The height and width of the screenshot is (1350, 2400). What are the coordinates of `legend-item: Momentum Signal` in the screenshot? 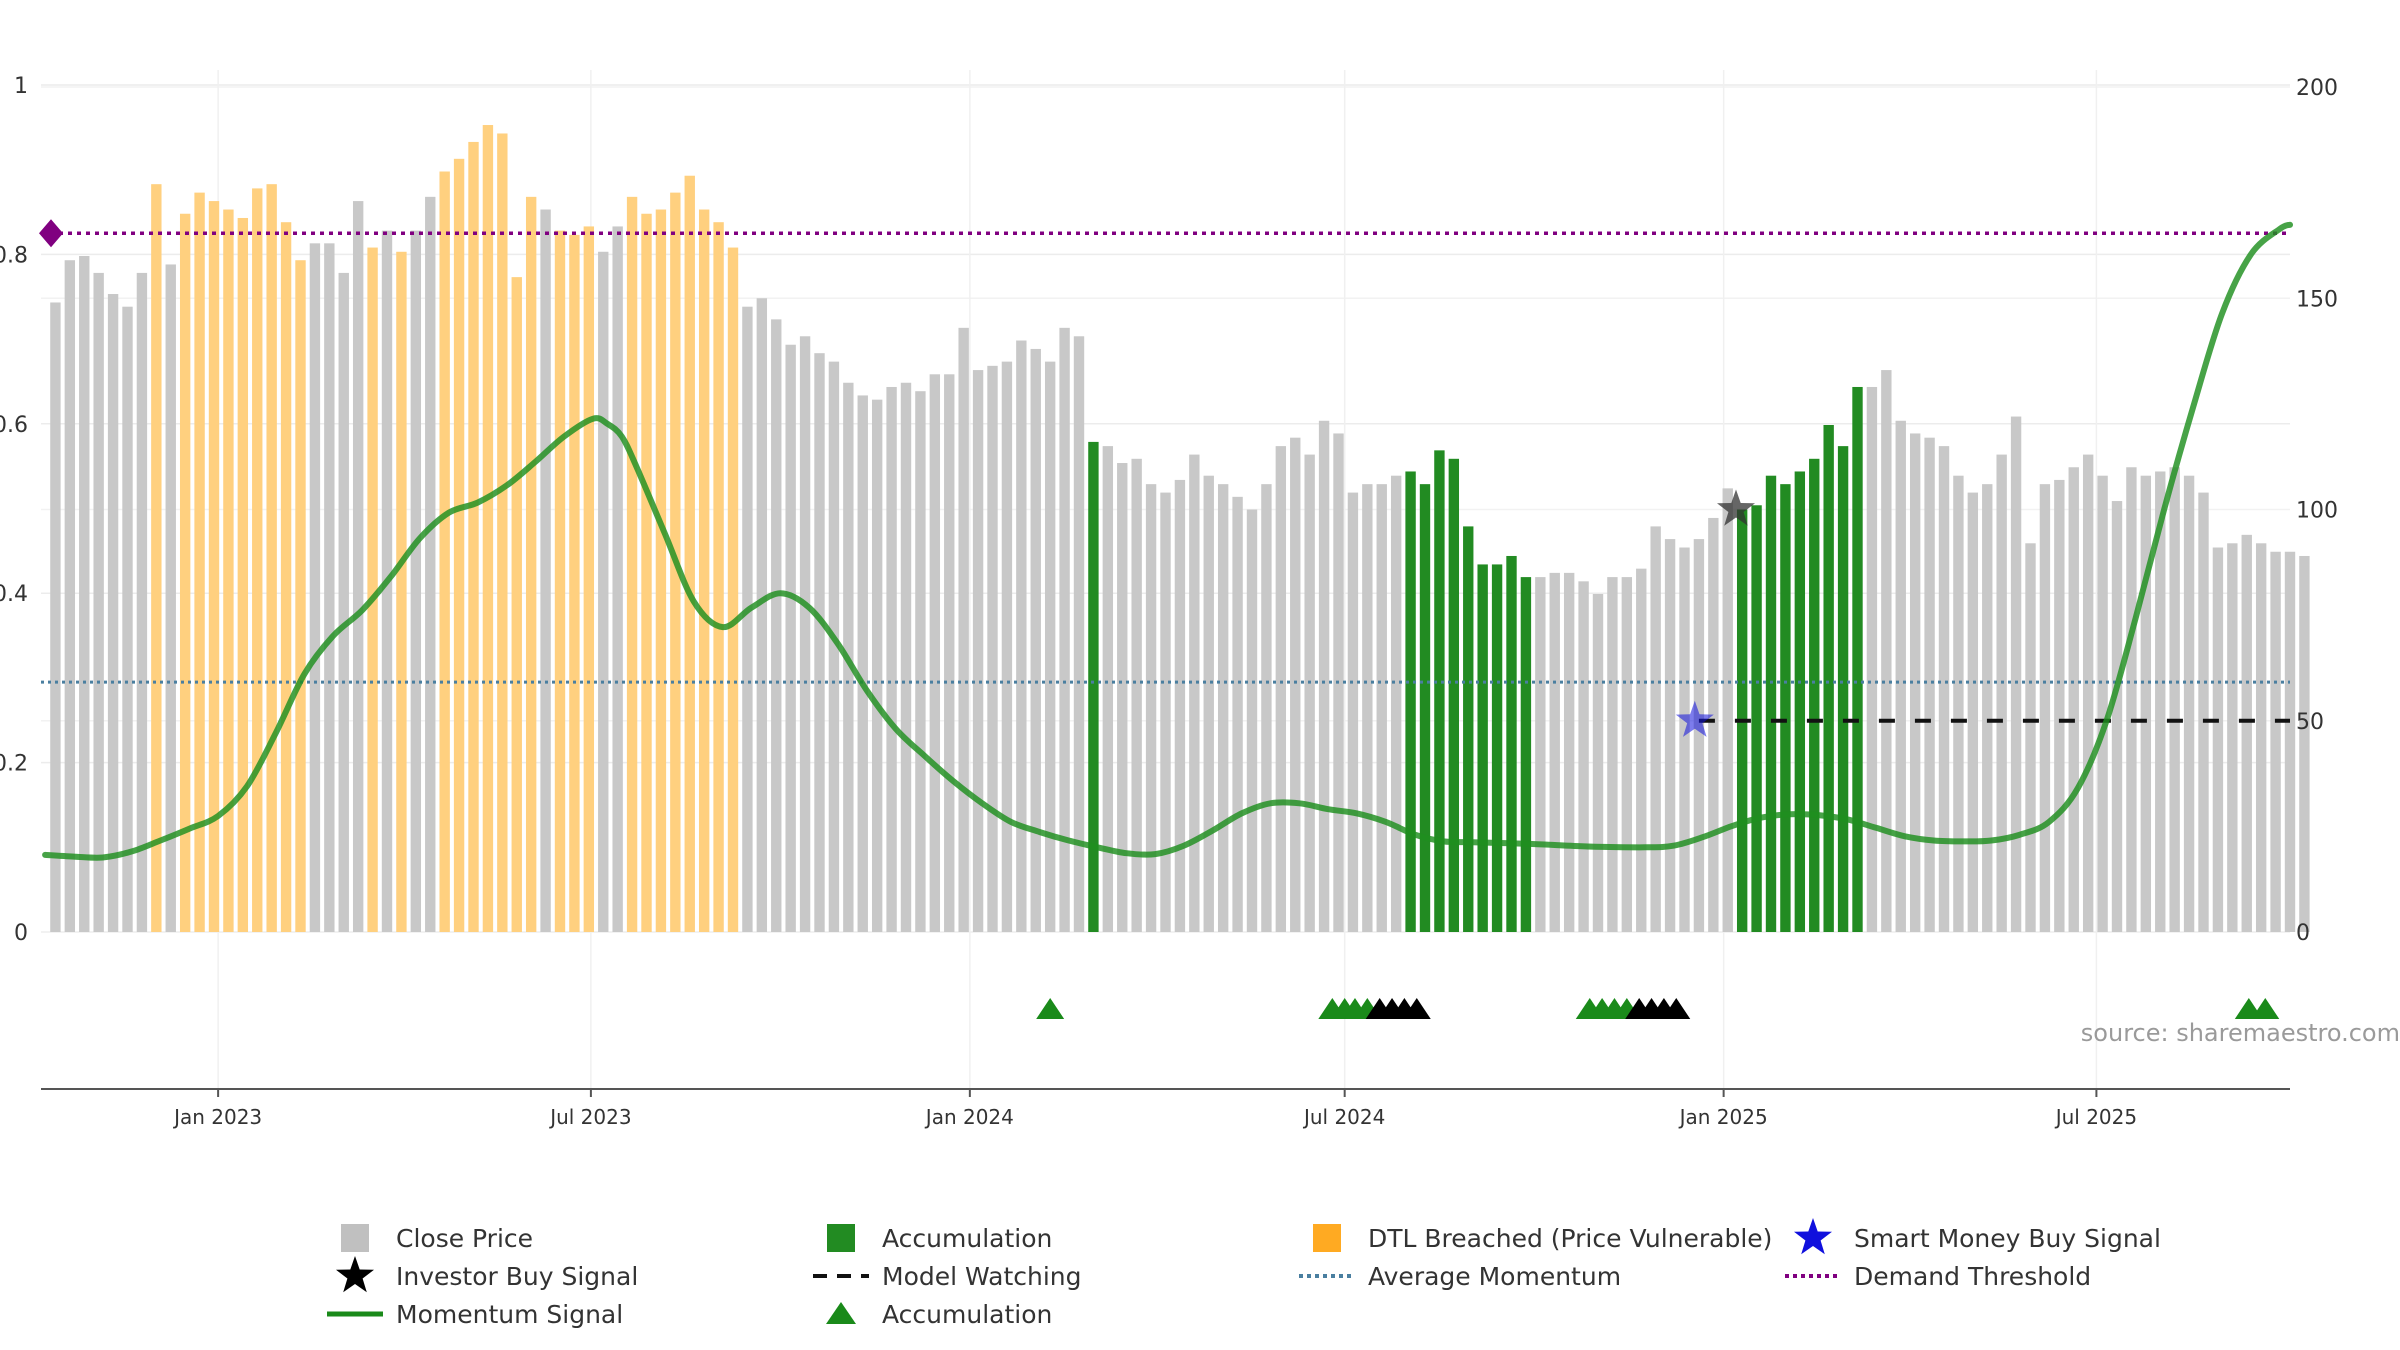 It's located at (475, 1314).